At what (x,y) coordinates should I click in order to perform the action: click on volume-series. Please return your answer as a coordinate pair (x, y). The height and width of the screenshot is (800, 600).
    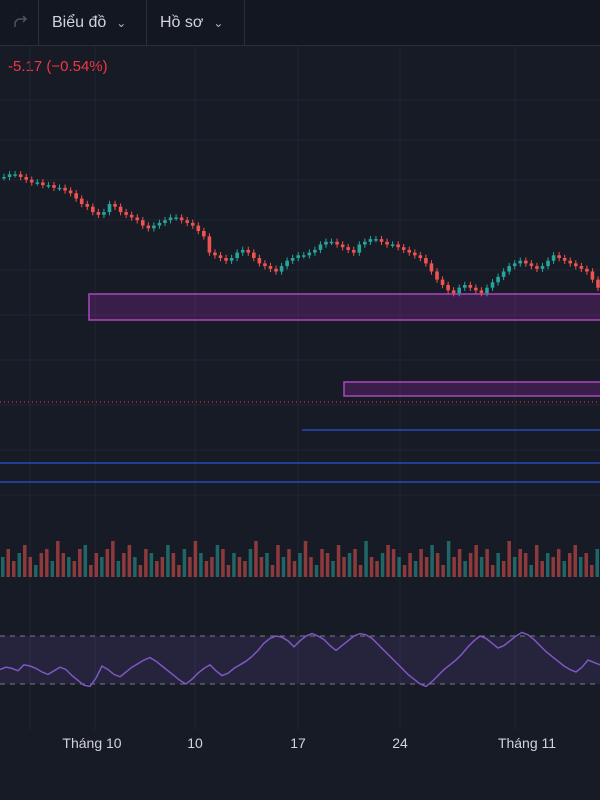
    Looking at the image, I should click on (300, 559).